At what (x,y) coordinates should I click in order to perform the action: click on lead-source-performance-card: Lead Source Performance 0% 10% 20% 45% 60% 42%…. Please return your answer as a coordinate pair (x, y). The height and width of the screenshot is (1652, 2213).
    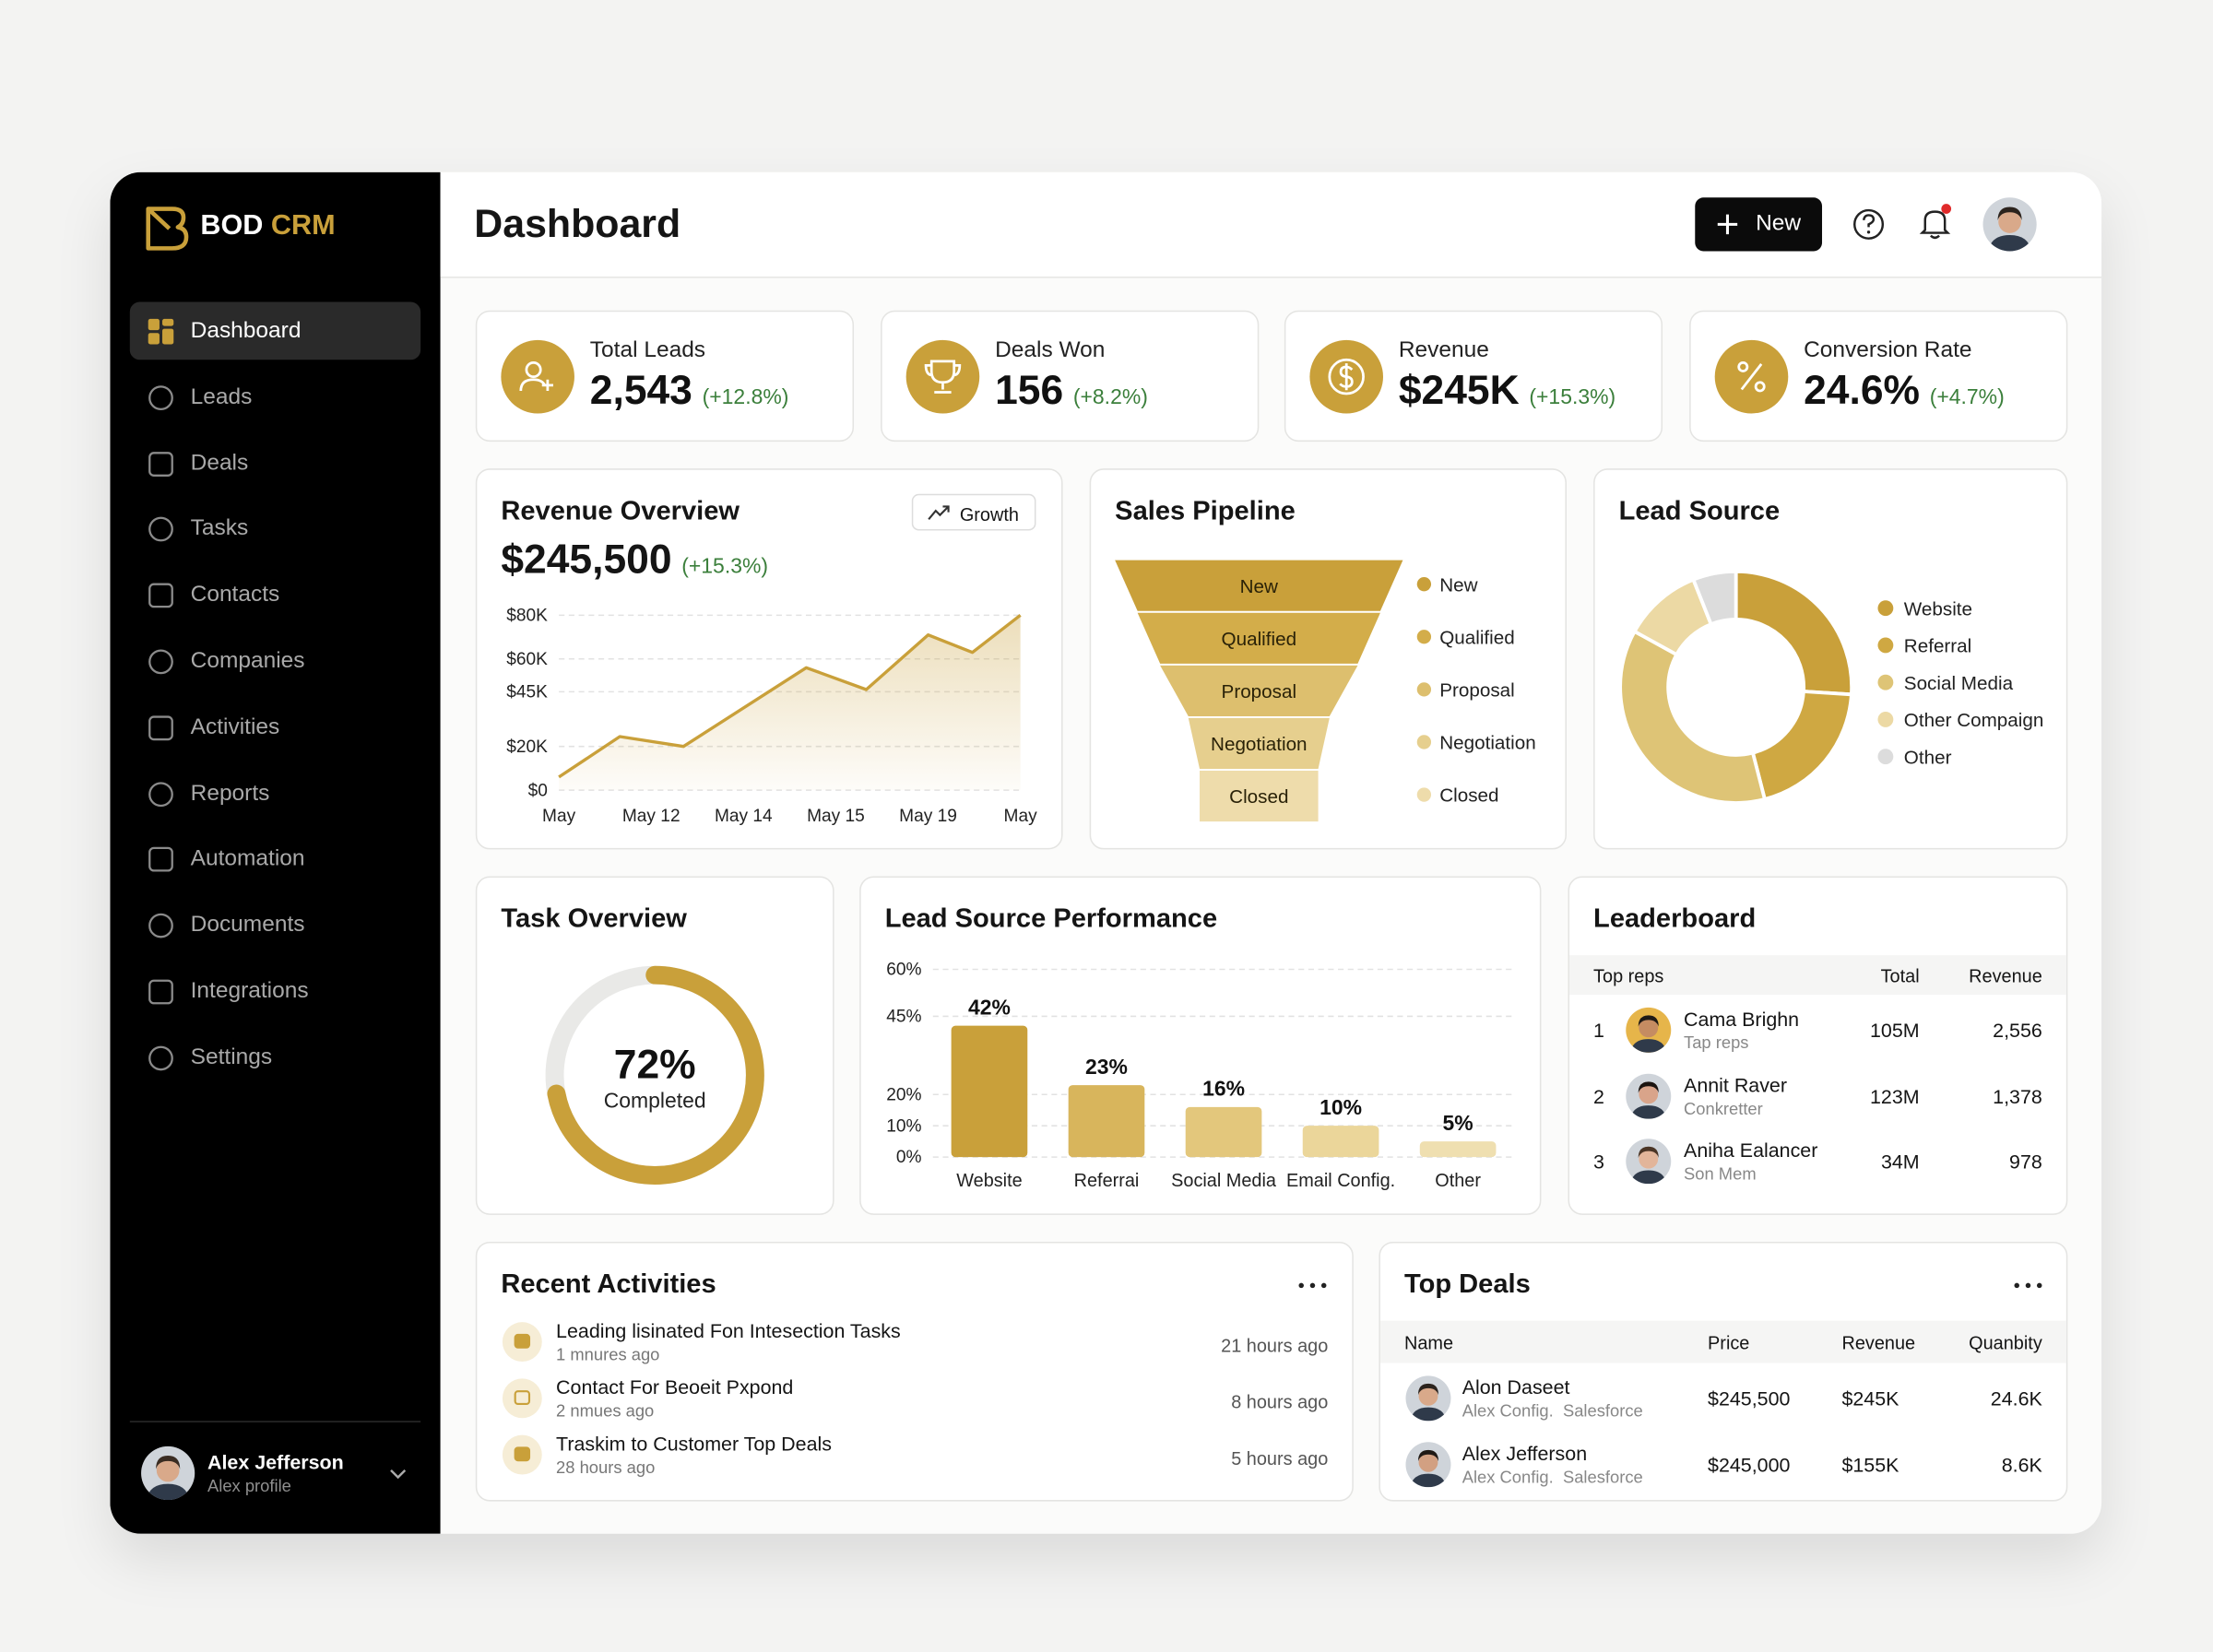
    Looking at the image, I should click on (1200, 1045).